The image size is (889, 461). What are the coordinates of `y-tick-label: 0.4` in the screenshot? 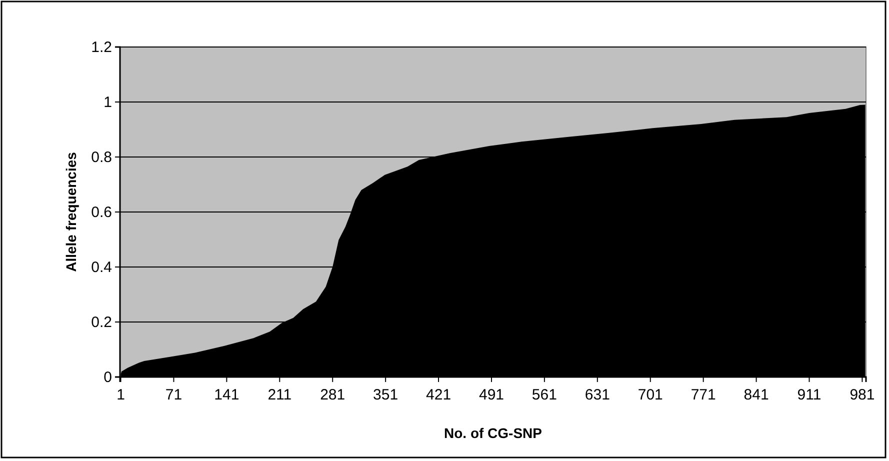 It's located at (101, 267).